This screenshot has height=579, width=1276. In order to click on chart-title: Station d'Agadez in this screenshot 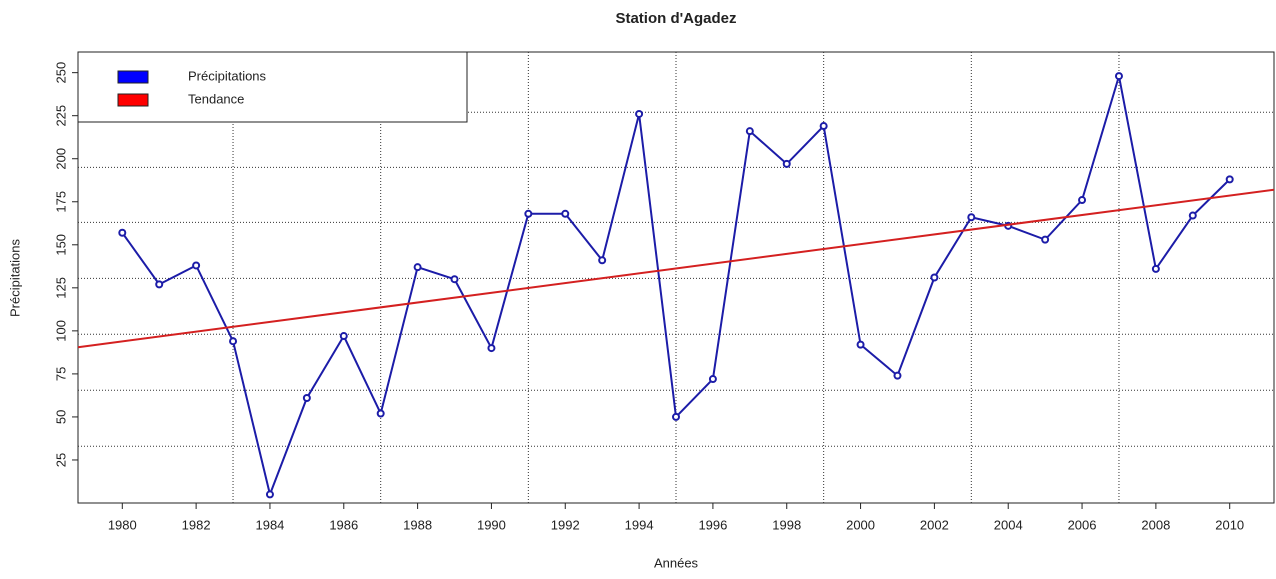, I will do `click(675, 18)`.